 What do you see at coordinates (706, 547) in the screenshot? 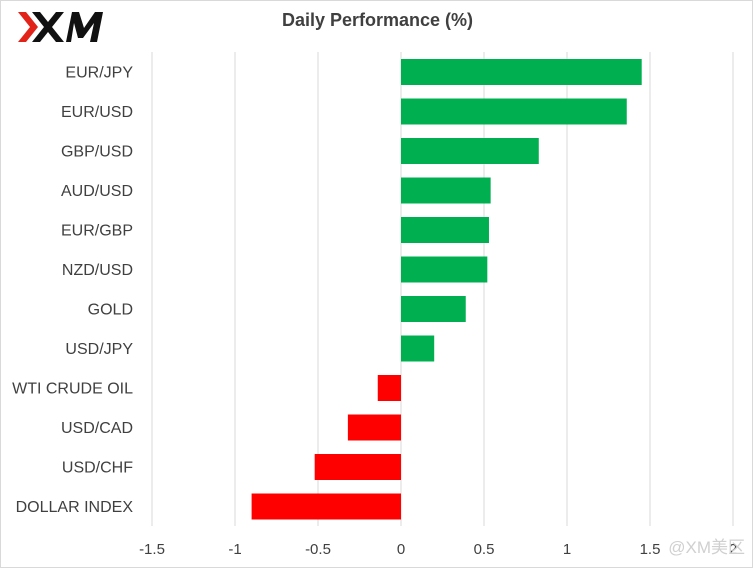
I see `watermark: @XM美区` at bounding box center [706, 547].